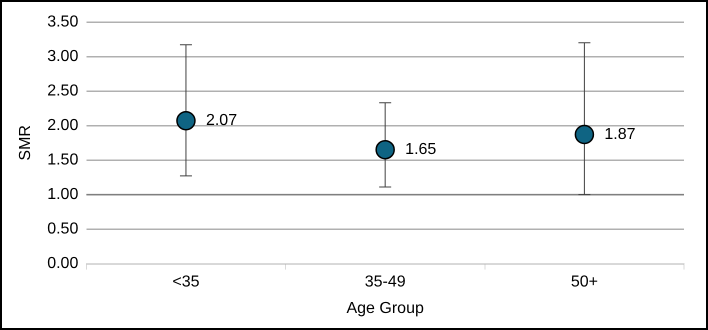 The width and height of the screenshot is (708, 330). Describe the element at coordinates (620, 134) in the screenshot. I see `data-label: 1.87` at that location.